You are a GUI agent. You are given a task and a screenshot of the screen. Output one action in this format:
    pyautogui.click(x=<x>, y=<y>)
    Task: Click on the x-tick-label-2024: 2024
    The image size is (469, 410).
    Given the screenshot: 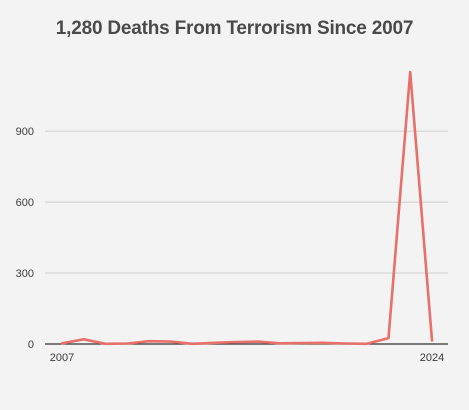 What is the action you would take?
    pyautogui.click(x=432, y=358)
    